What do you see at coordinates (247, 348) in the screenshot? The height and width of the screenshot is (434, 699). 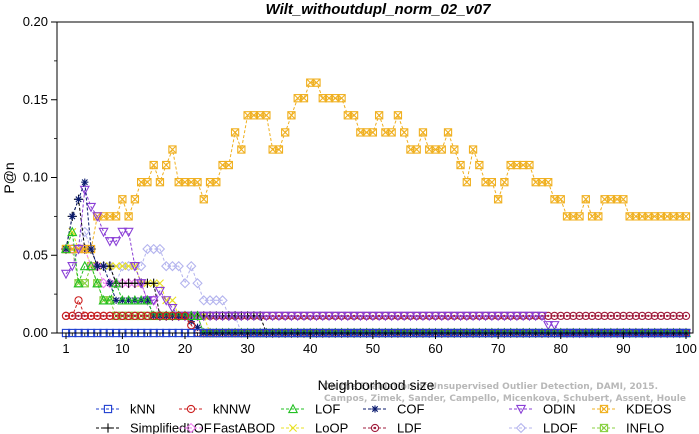 I see `x-tick-label-3: 30` at bounding box center [247, 348].